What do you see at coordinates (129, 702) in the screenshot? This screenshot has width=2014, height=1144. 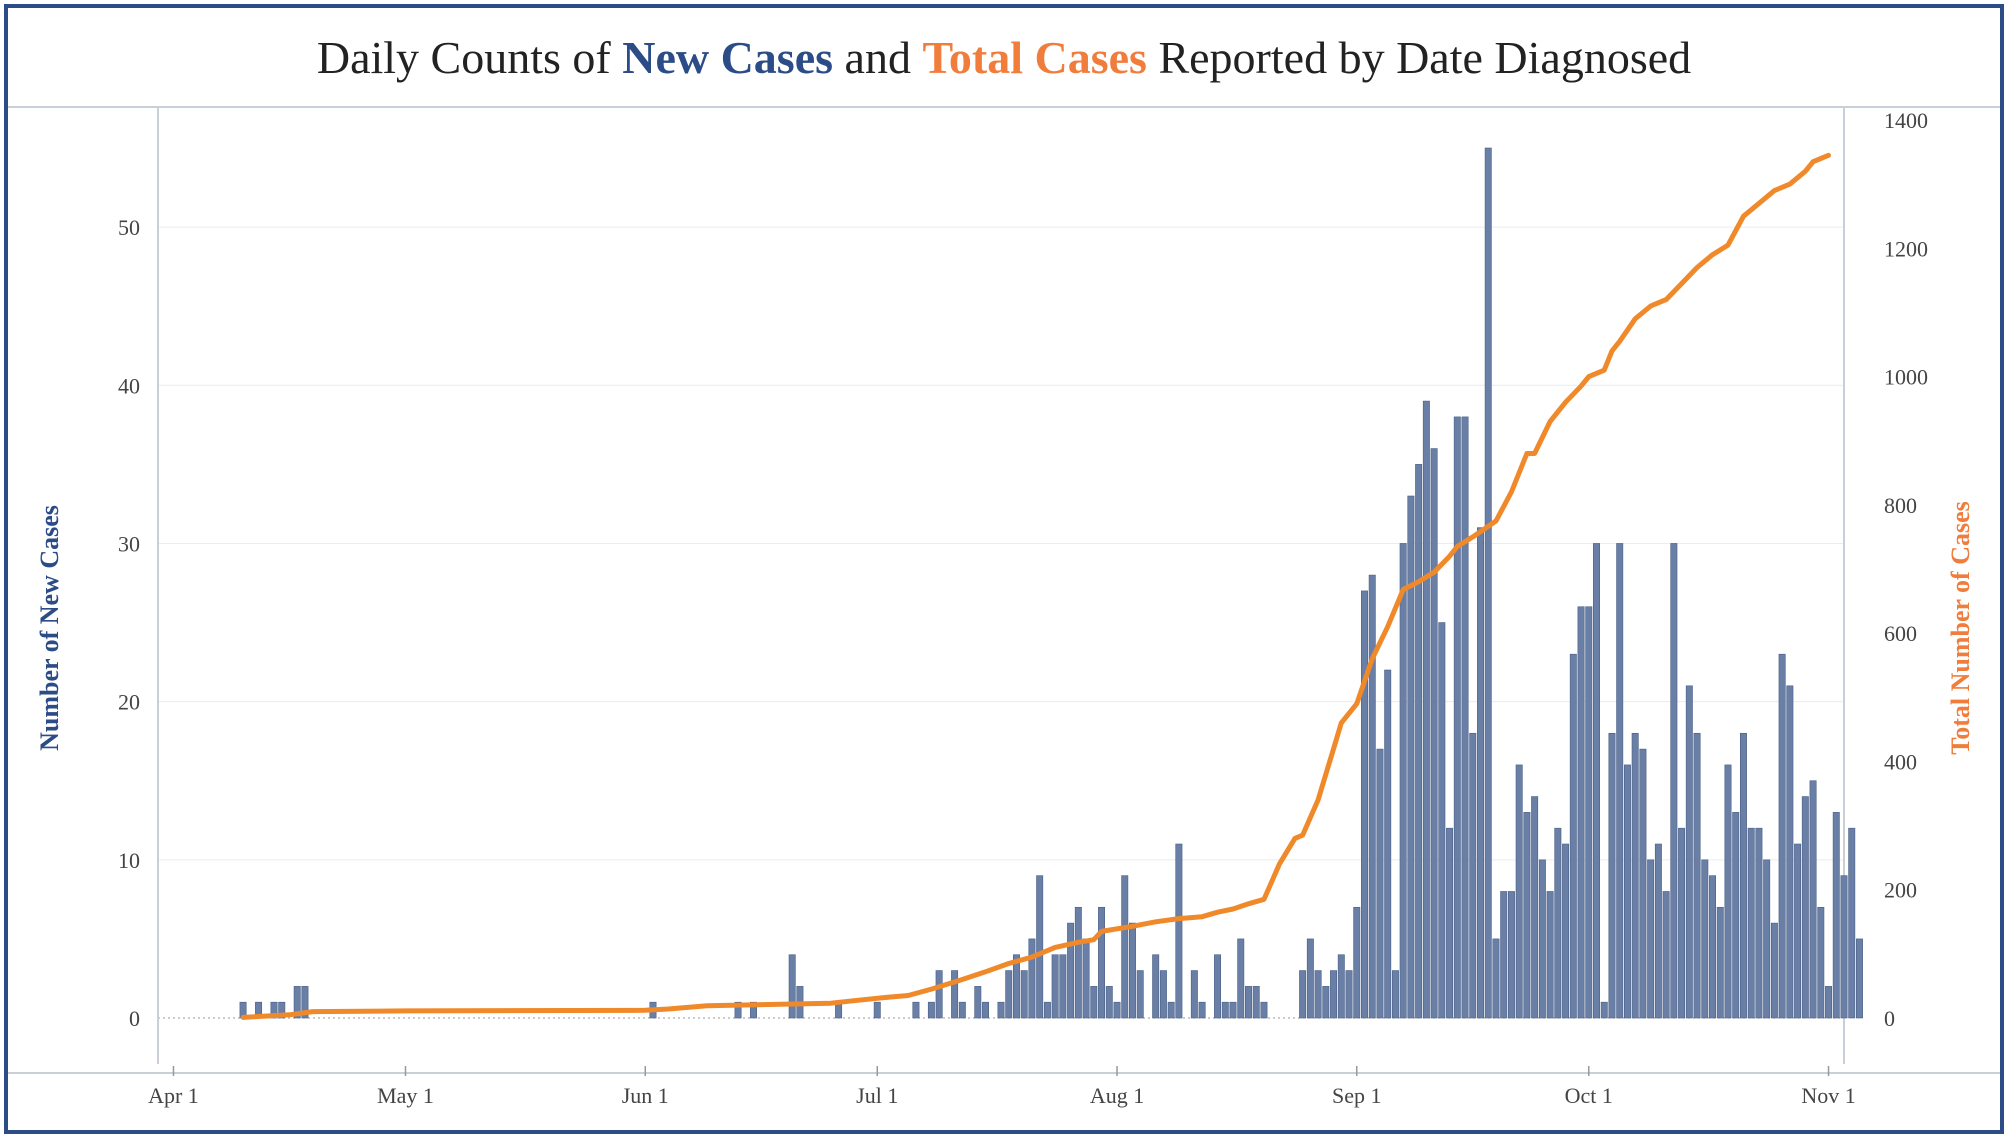 I see `y-tick-label-left: 20` at bounding box center [129, 702].